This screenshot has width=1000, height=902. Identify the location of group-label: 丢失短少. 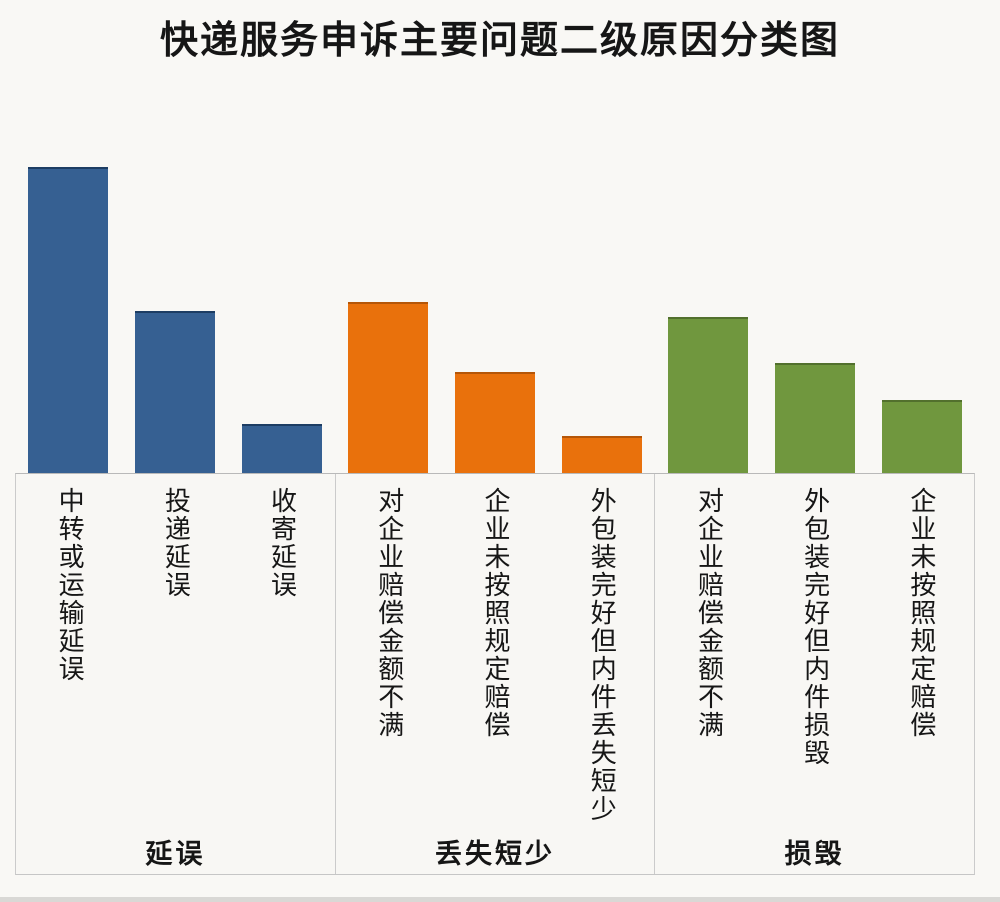
(495, 854).